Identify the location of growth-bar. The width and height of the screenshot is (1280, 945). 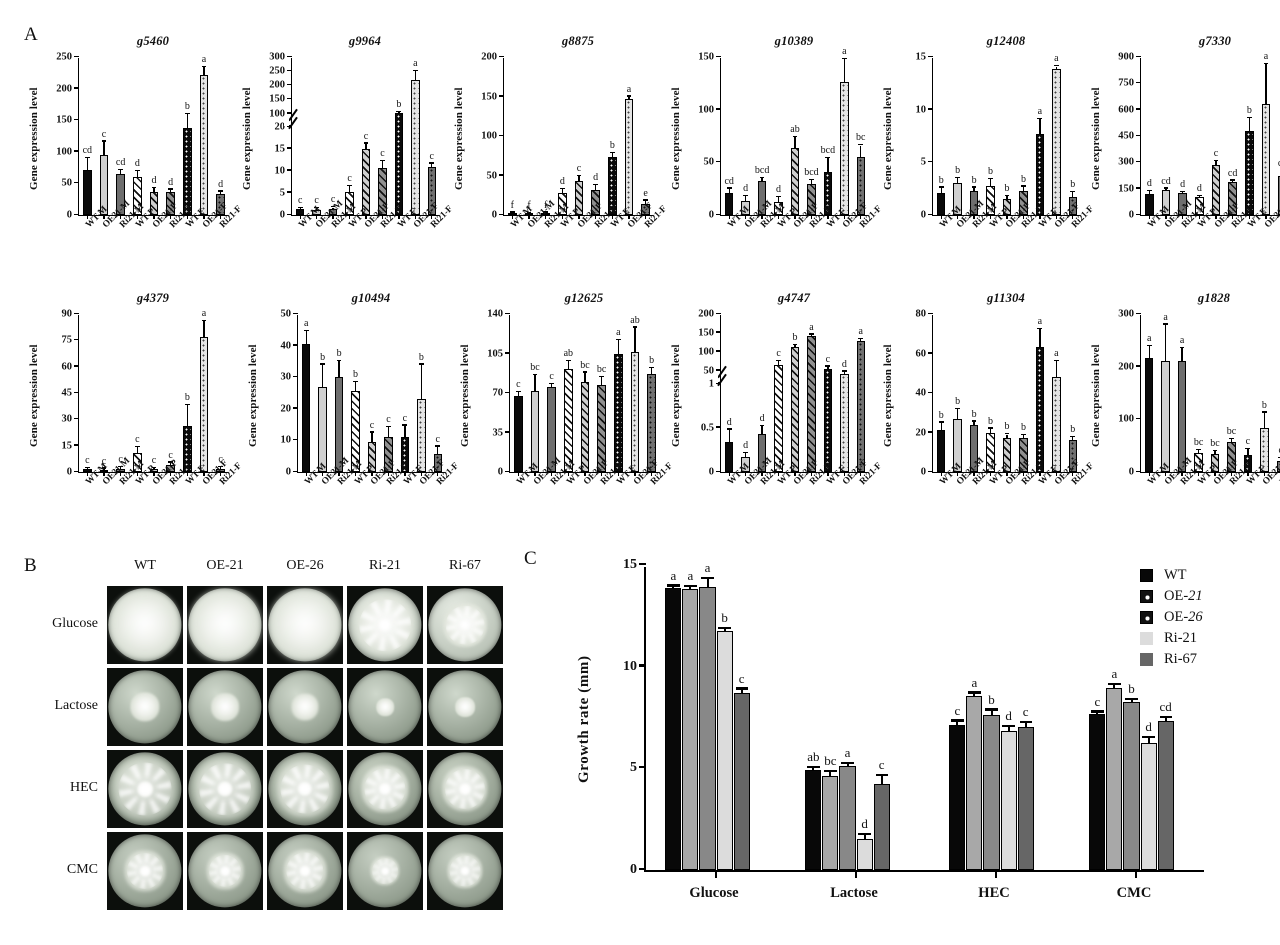
(707, 728).